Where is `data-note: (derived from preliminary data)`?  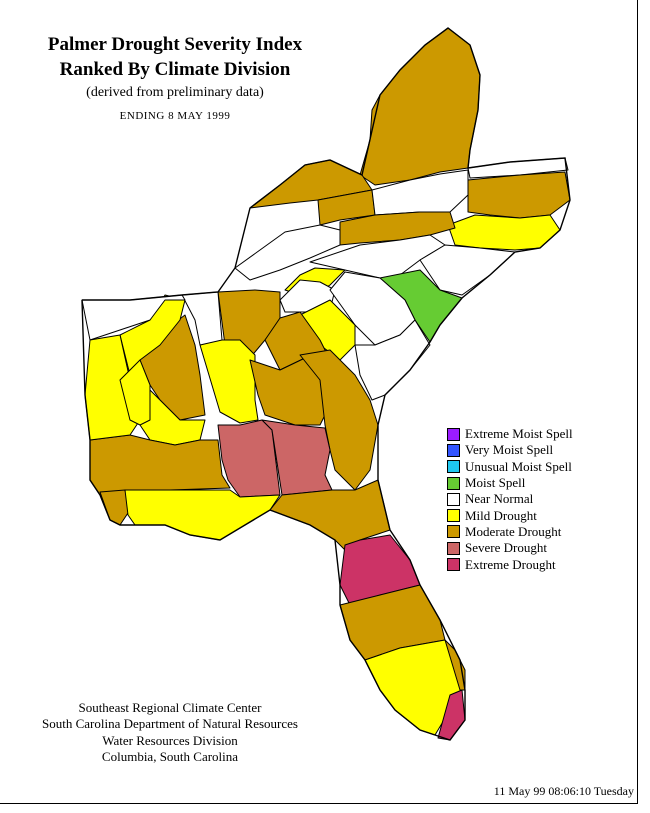 data-note: (derived from preliminary data) is located at coordinates (175, 92).